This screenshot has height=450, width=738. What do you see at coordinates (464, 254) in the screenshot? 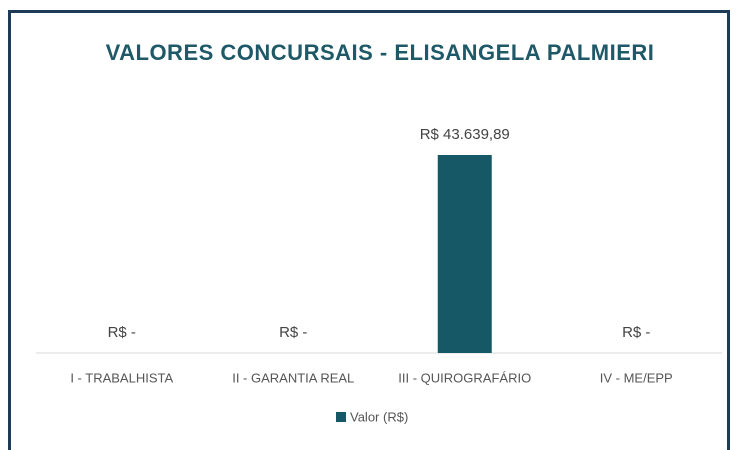
I see `bar` at bounding box center [464, 254].